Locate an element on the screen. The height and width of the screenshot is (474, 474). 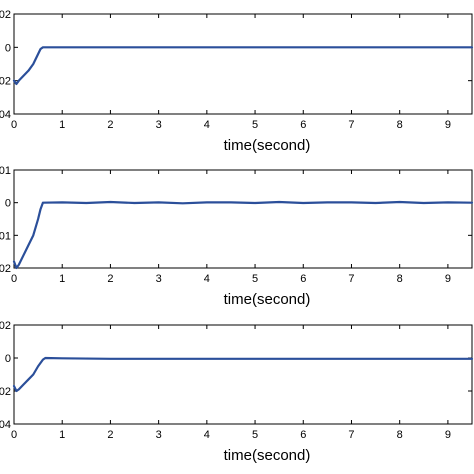
y-tick-label: 04 is located at coordinates (5, 425).